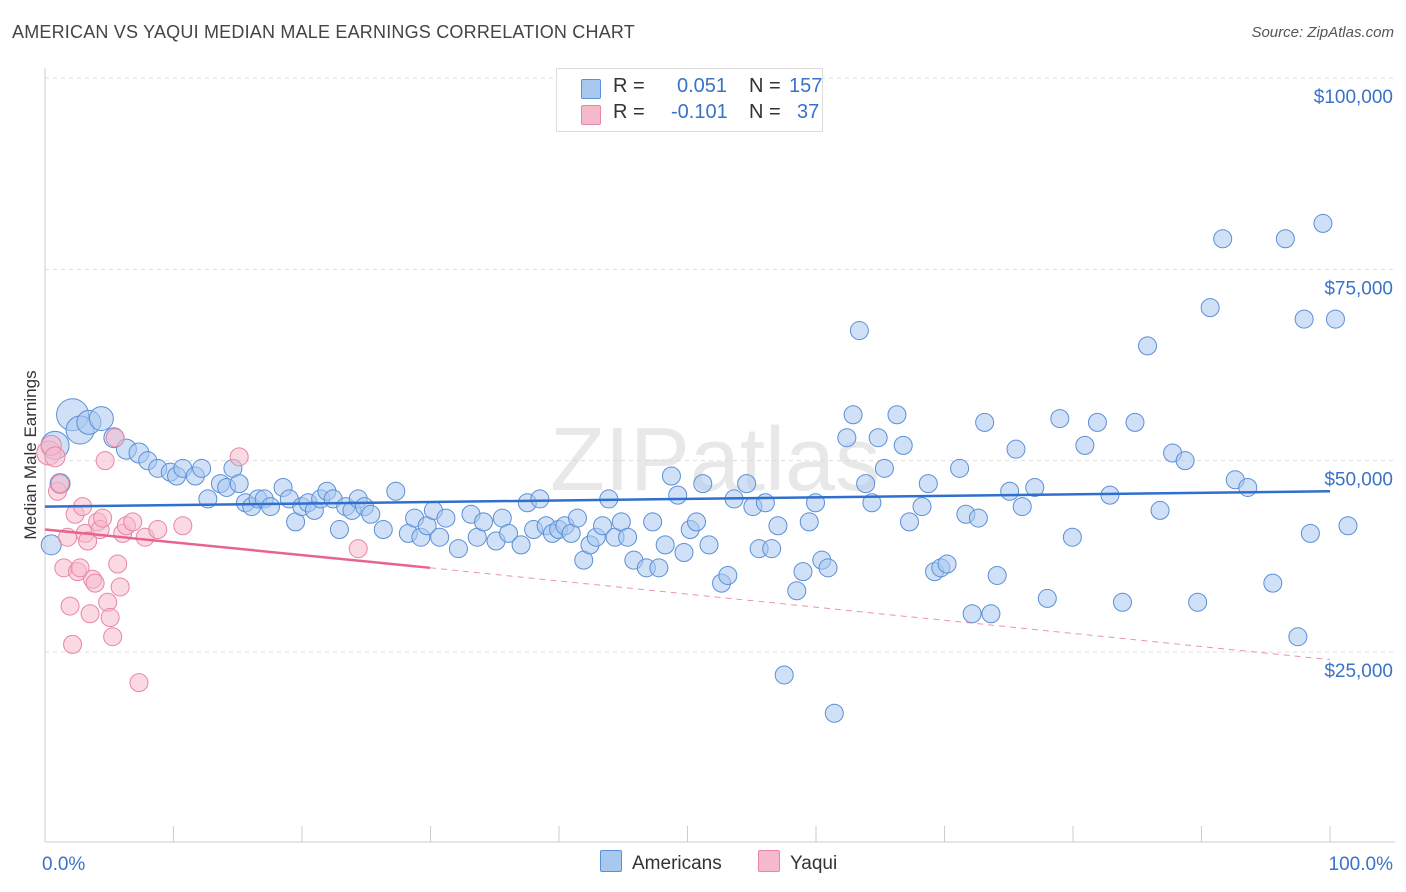  I want to click on bottom-legend-label-americans: Americans, so click(677, 863).